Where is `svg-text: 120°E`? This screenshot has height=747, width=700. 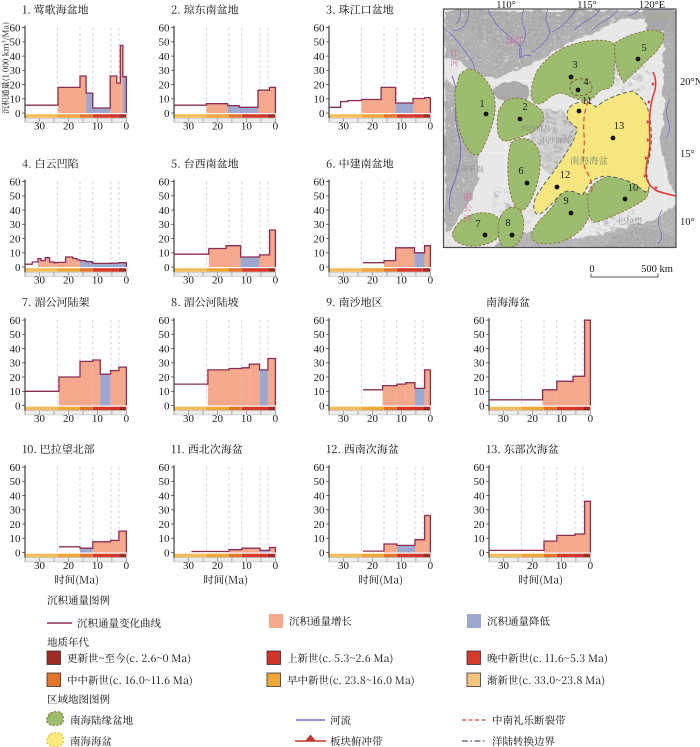
svg-text: 120°E is located at coordinates (652, 5).